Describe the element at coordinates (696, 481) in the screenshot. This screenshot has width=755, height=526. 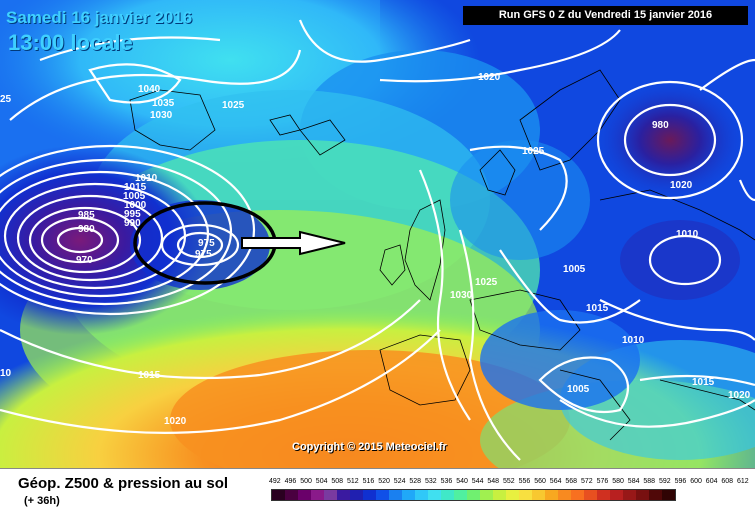
I see `scale-tick-label: 600` at that location.